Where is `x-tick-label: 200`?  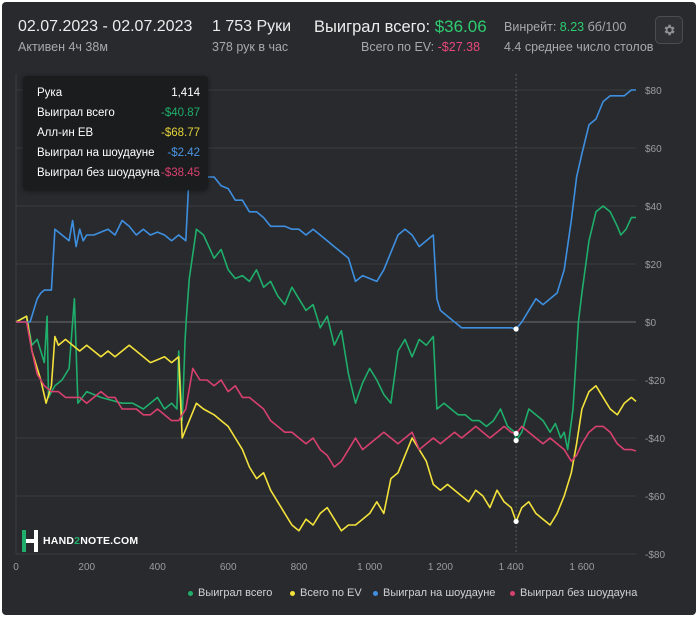
x-tick-label: 200 is located at coordinates (86, 567).